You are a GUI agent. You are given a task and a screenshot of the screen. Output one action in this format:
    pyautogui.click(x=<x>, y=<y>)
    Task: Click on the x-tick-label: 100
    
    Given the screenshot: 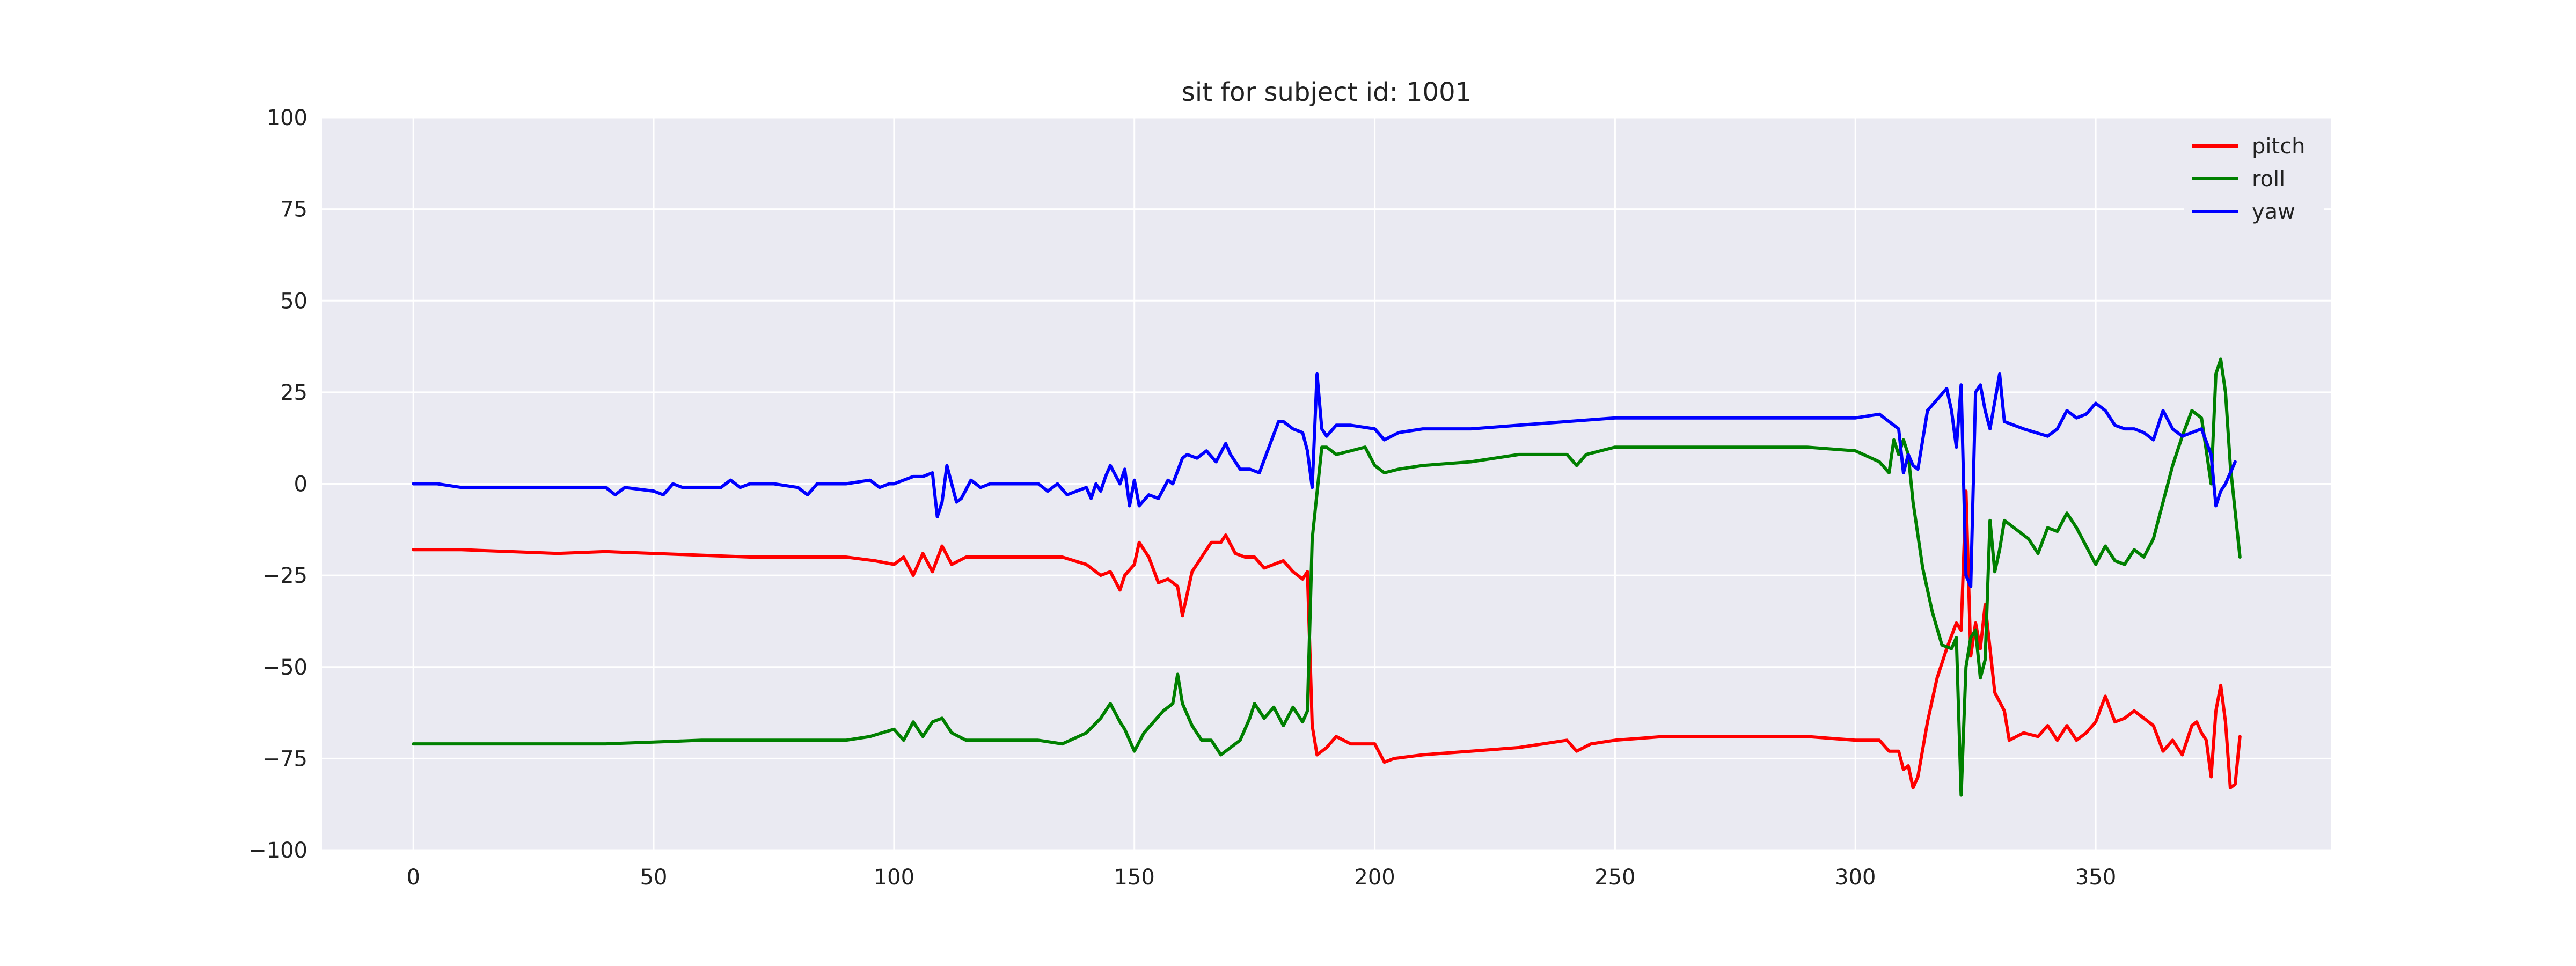 What is the action you would take?
    pyautogui.click(x=894, y=877)
    